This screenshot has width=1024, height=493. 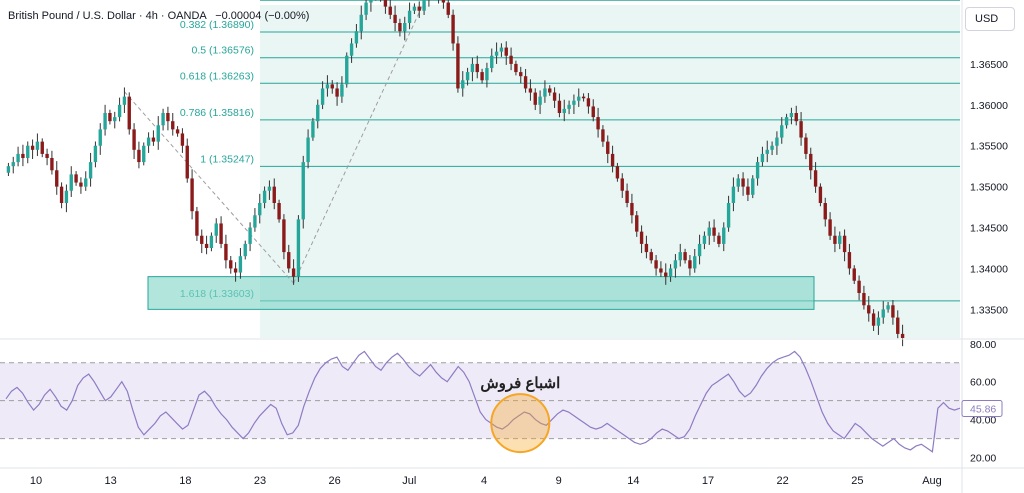 I want to click on time-tick-label: 18, so click(x=185, y=481).